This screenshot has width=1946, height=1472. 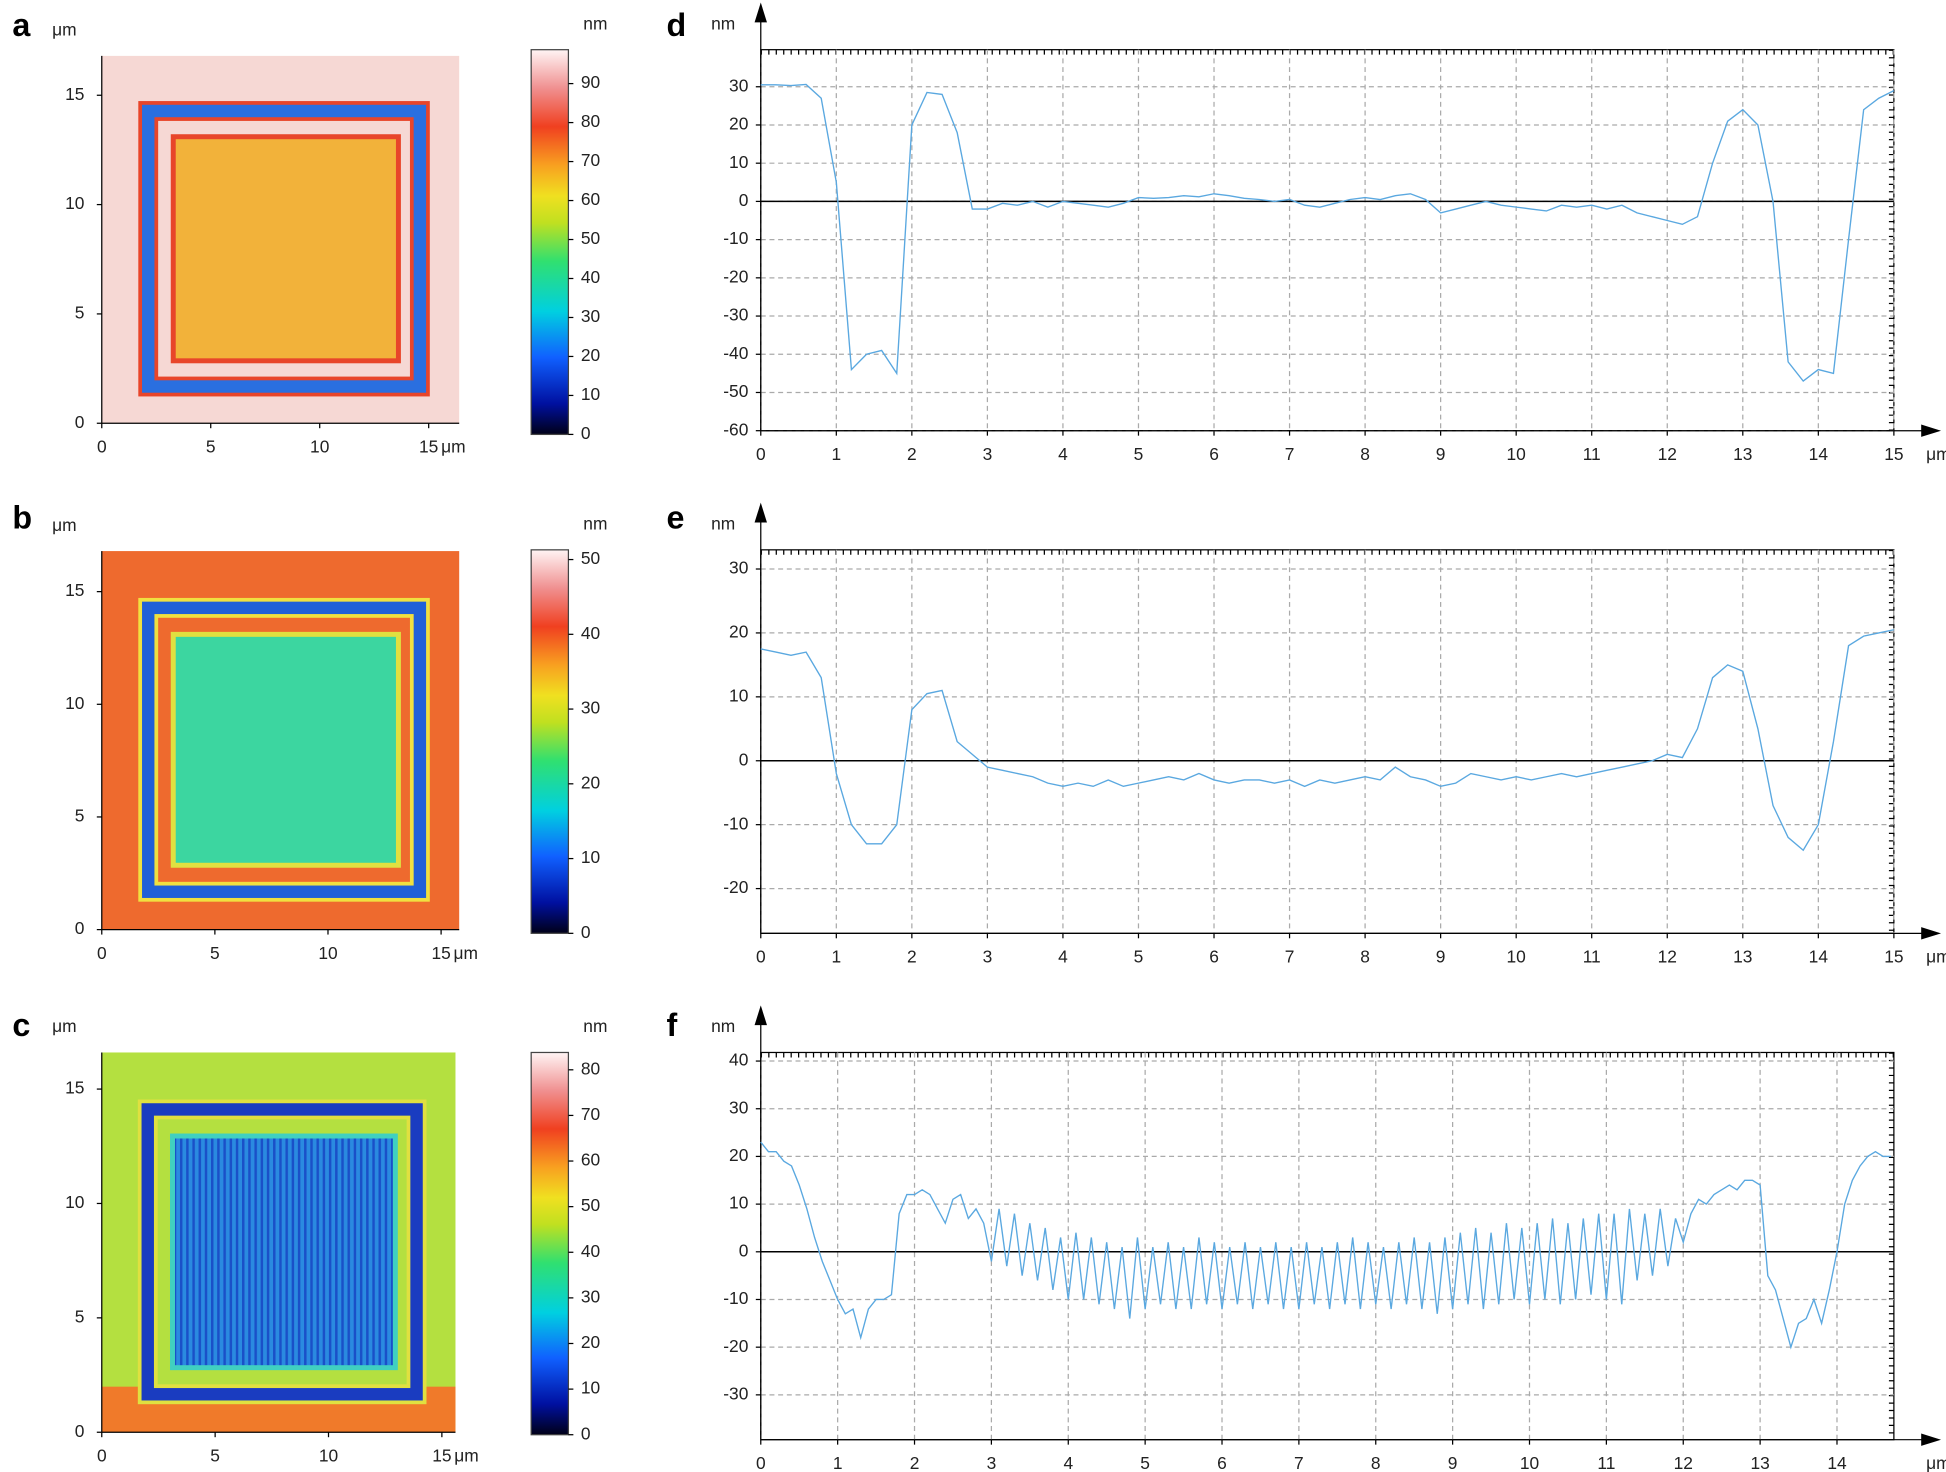 What do you see at coordinates (595, 524) in the screenshot?
I see `colorbar-label: nm` at bounding box center [595, 524].